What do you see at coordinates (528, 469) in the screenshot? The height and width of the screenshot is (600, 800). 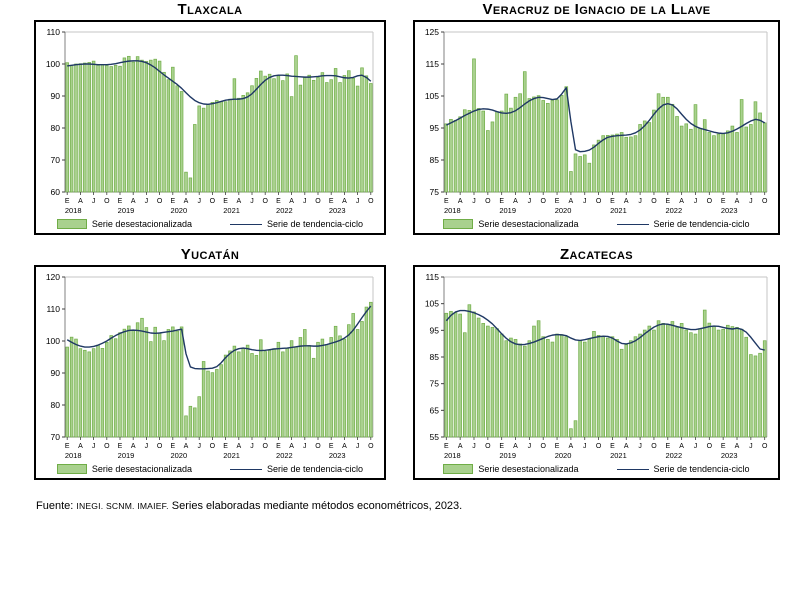 I see `legend-bar-label: Serie desestacionalizada` at bounding box center [528, 469].